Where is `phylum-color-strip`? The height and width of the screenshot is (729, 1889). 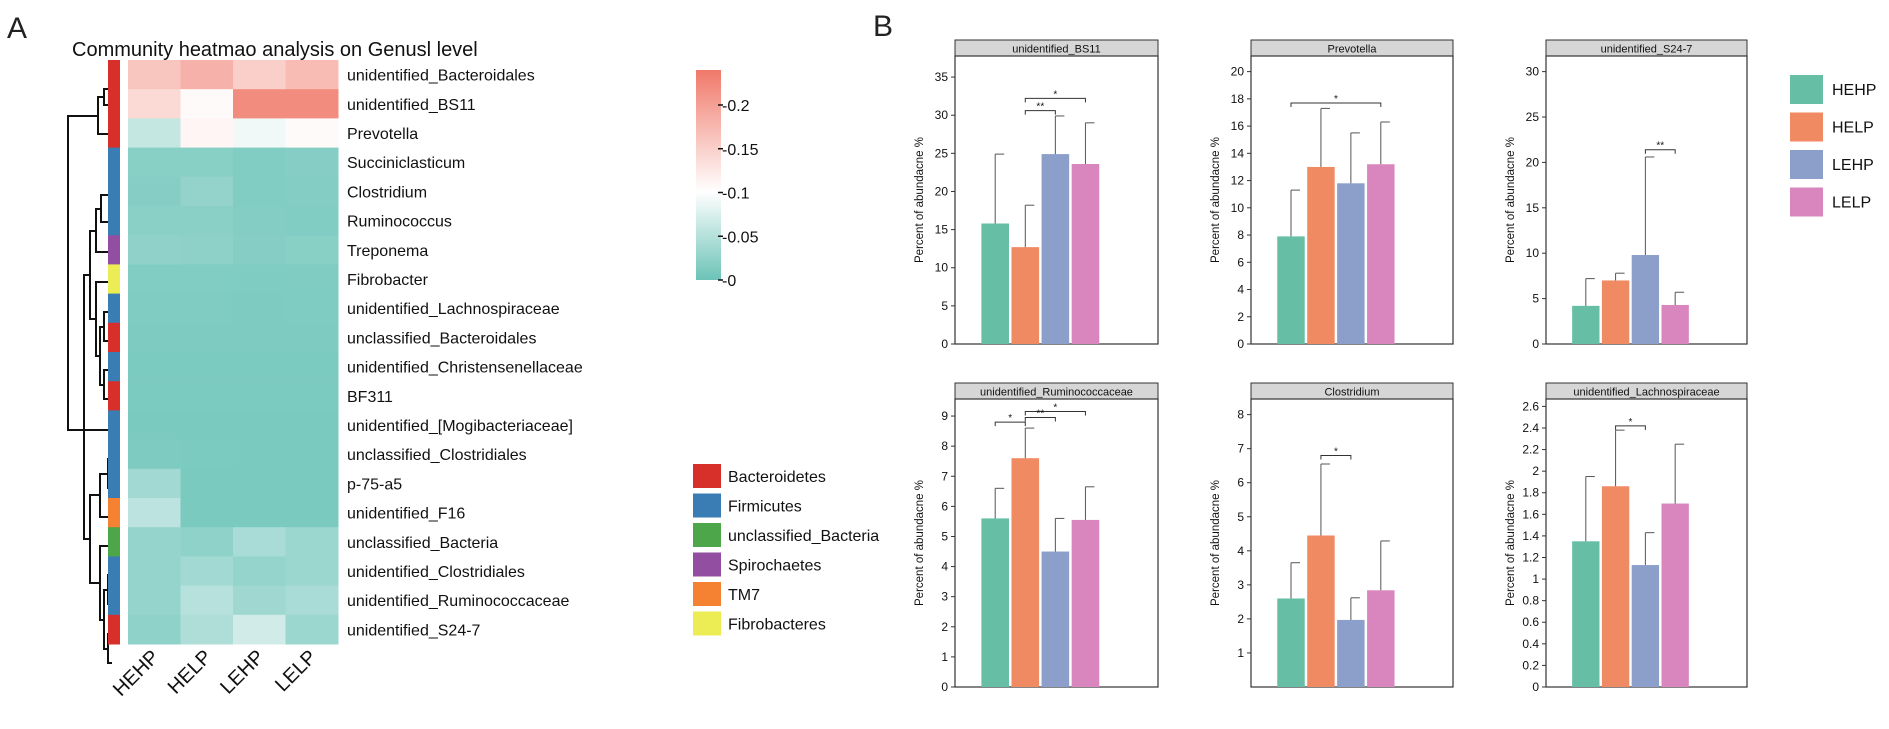 phylum-color-strip is located at coordinates (114, 352).